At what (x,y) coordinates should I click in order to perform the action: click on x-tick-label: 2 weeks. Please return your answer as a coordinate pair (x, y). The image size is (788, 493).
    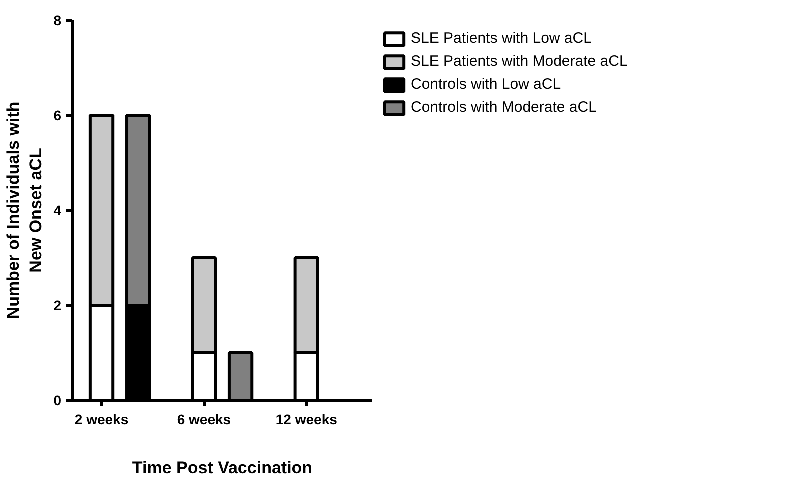
    Looking at the image, I should click on (101, 420).